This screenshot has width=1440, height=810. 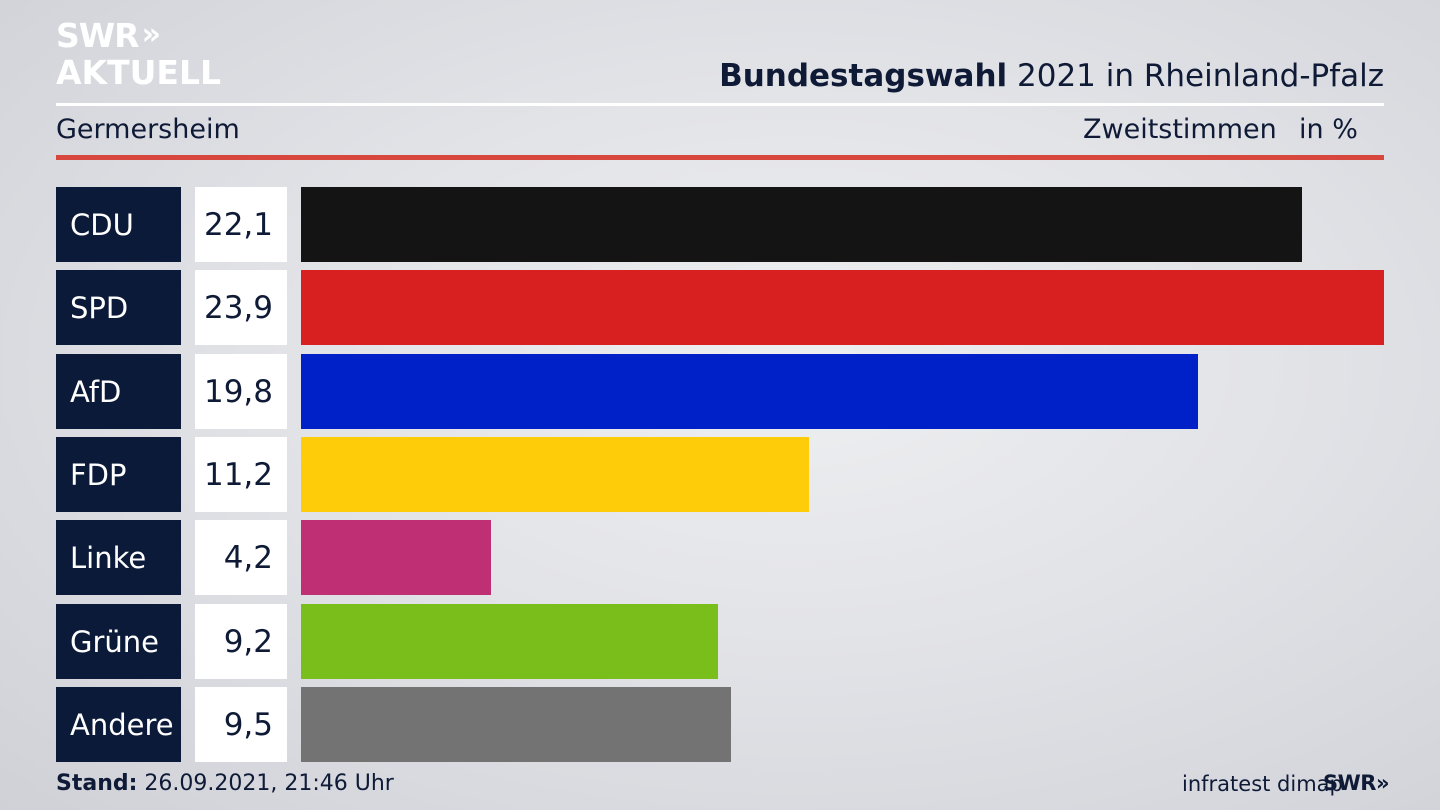 I want to click on value-label: 4,2, so click(x=241, y=557).